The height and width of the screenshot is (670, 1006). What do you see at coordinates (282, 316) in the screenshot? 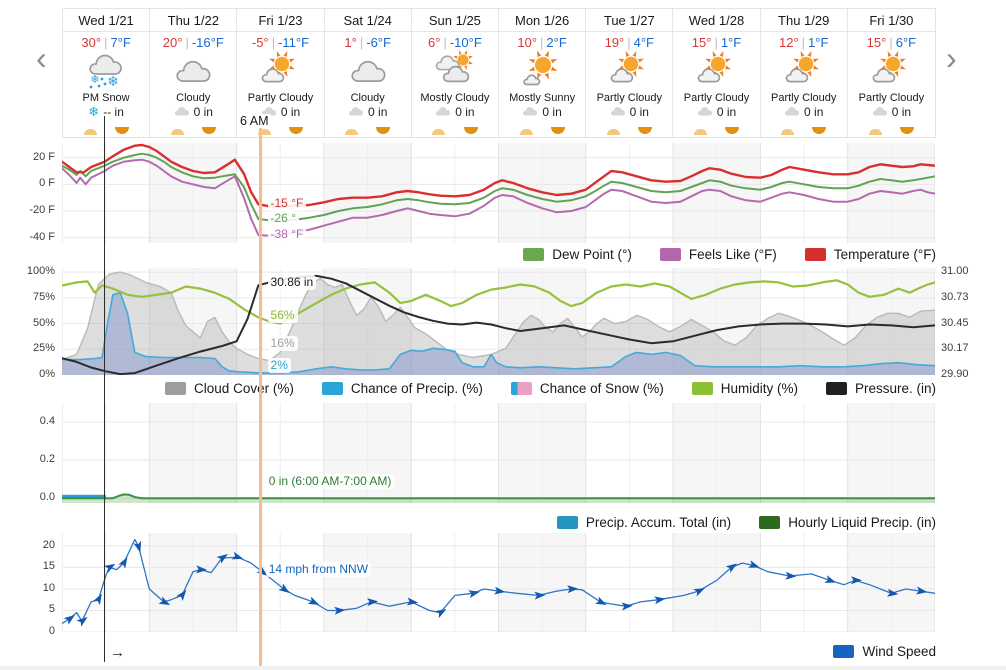
I see `cursor-value-label: 56%` at bounding box center [282, 316].